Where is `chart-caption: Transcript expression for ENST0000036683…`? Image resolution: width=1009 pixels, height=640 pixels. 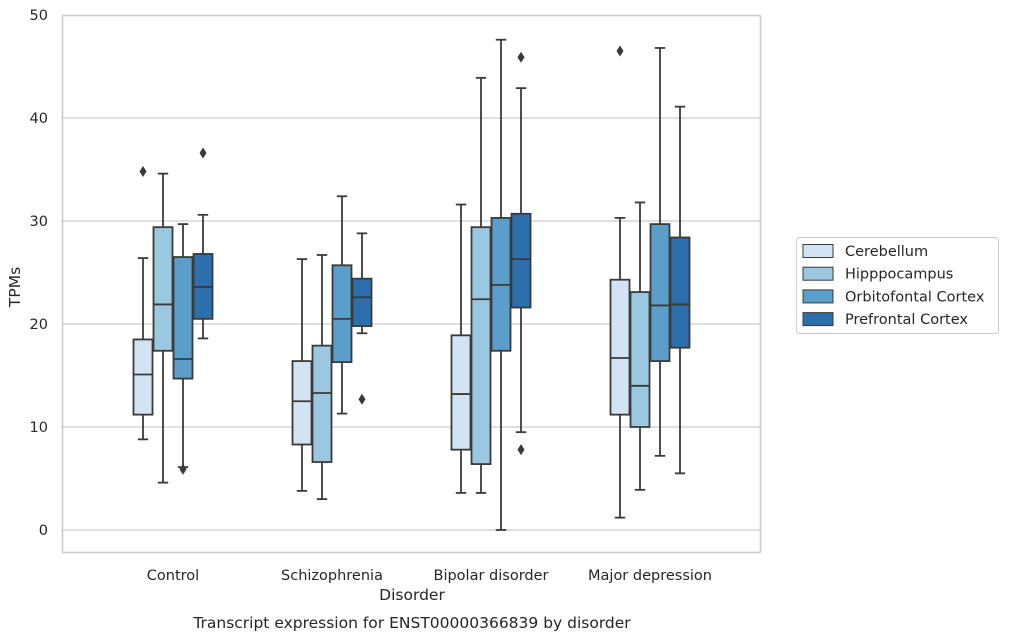
chart-caption: Transcript expression for ENST0000036683… is located at coordinates (411, 623).